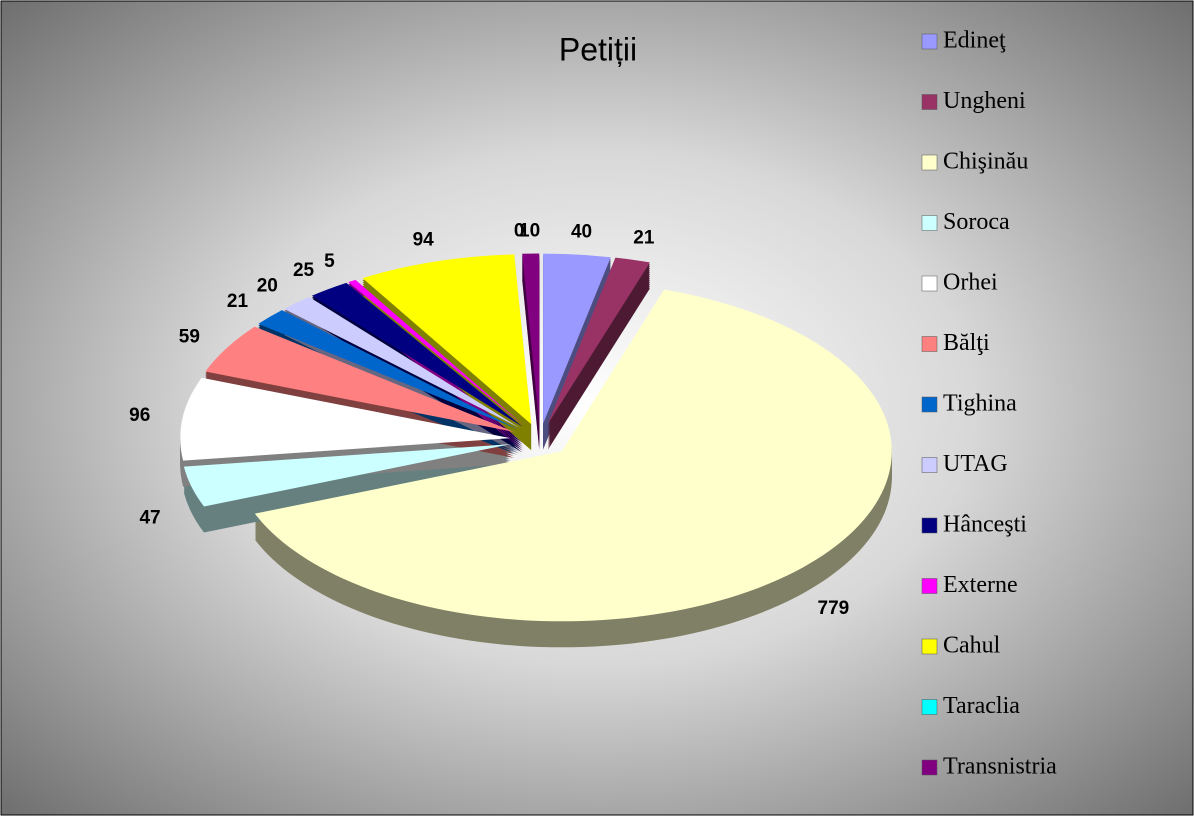  Describe the element at coordinates (598, 49) in the screenshot. I see `chart-title: Petiții` at that location.